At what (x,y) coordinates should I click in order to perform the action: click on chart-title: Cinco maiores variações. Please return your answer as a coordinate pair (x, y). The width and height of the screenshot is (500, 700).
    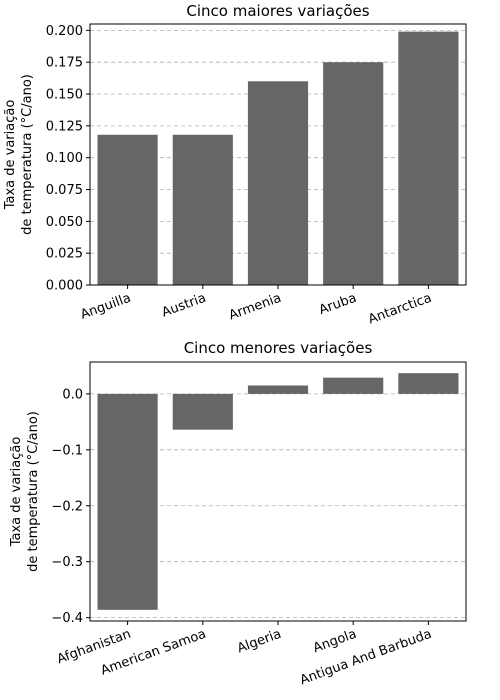
    Looking at the image, I should click on (277, 11).